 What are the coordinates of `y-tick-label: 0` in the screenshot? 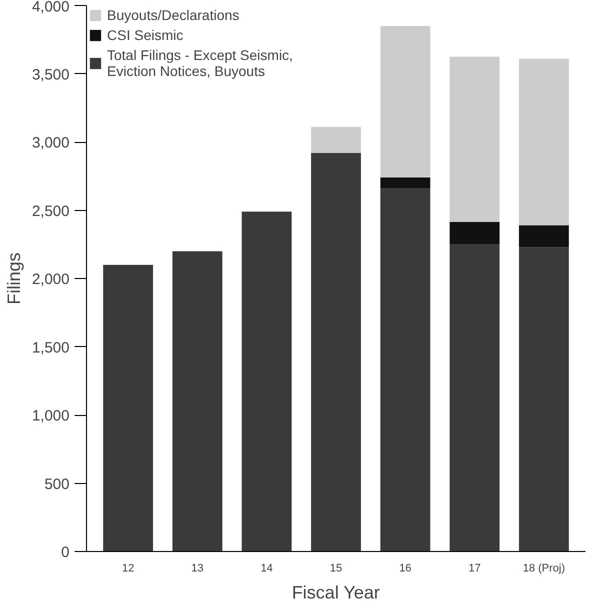 It's located at (65, 552).